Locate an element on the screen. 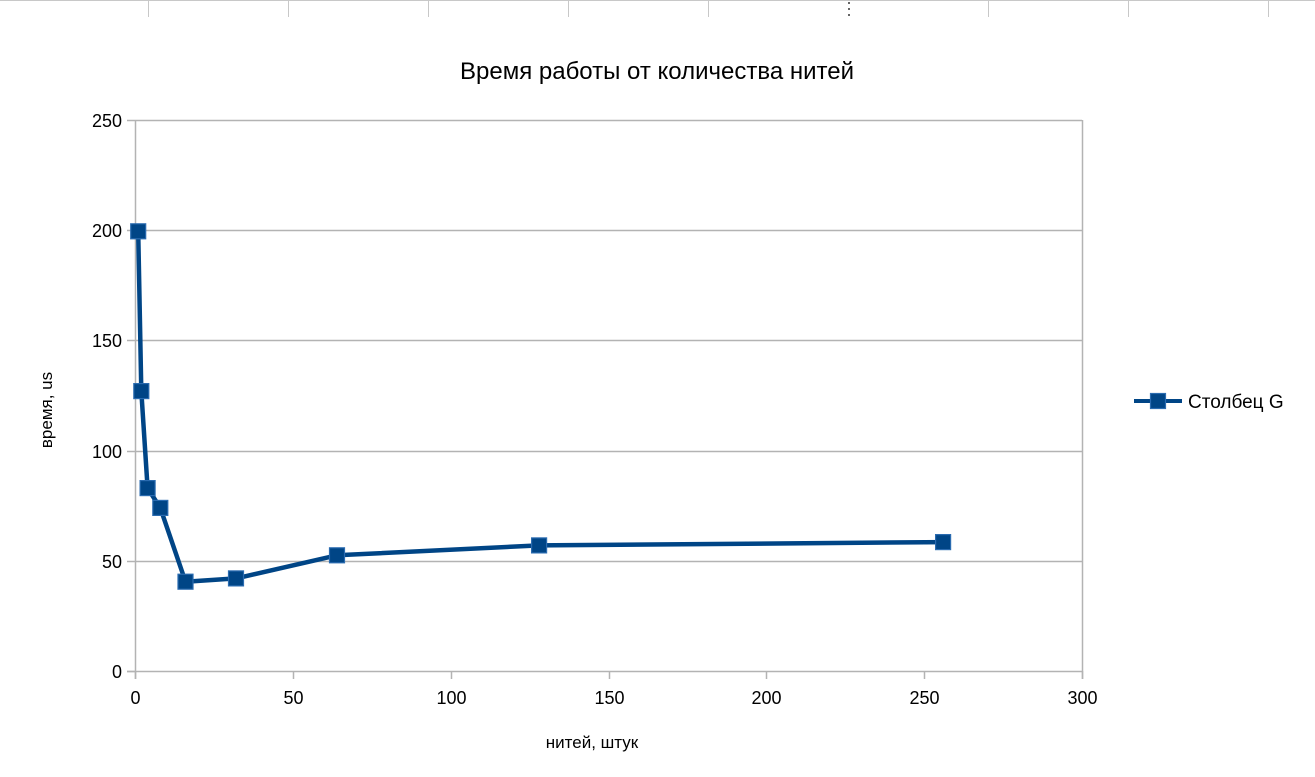  chart-title: Время работы от количества нитей is located at coordinates (657, 71).